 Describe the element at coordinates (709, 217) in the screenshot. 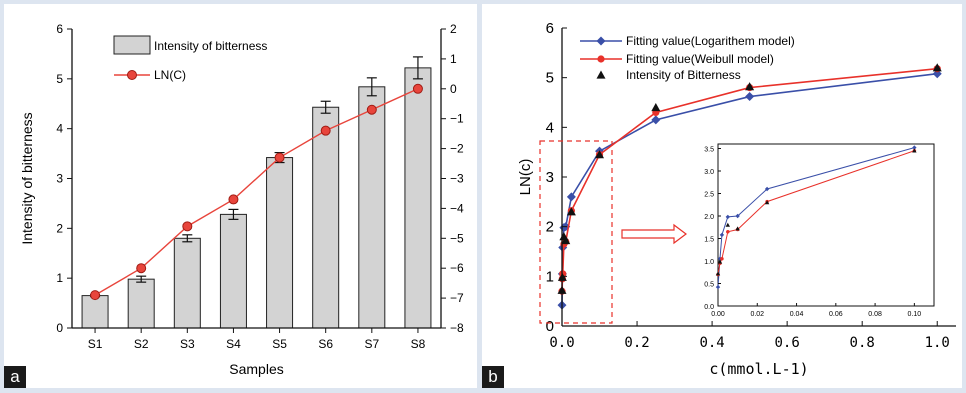

I see `inset-y-tick-label: 2.0` at that location.